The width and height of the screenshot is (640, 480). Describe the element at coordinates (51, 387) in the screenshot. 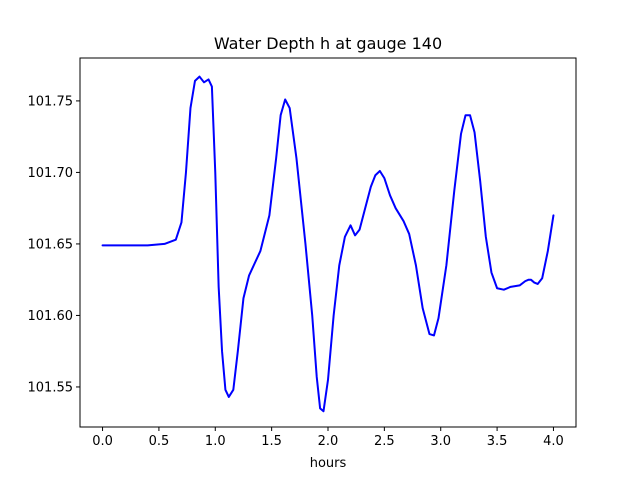

I see `y-tick-label: 101.55` at that location.